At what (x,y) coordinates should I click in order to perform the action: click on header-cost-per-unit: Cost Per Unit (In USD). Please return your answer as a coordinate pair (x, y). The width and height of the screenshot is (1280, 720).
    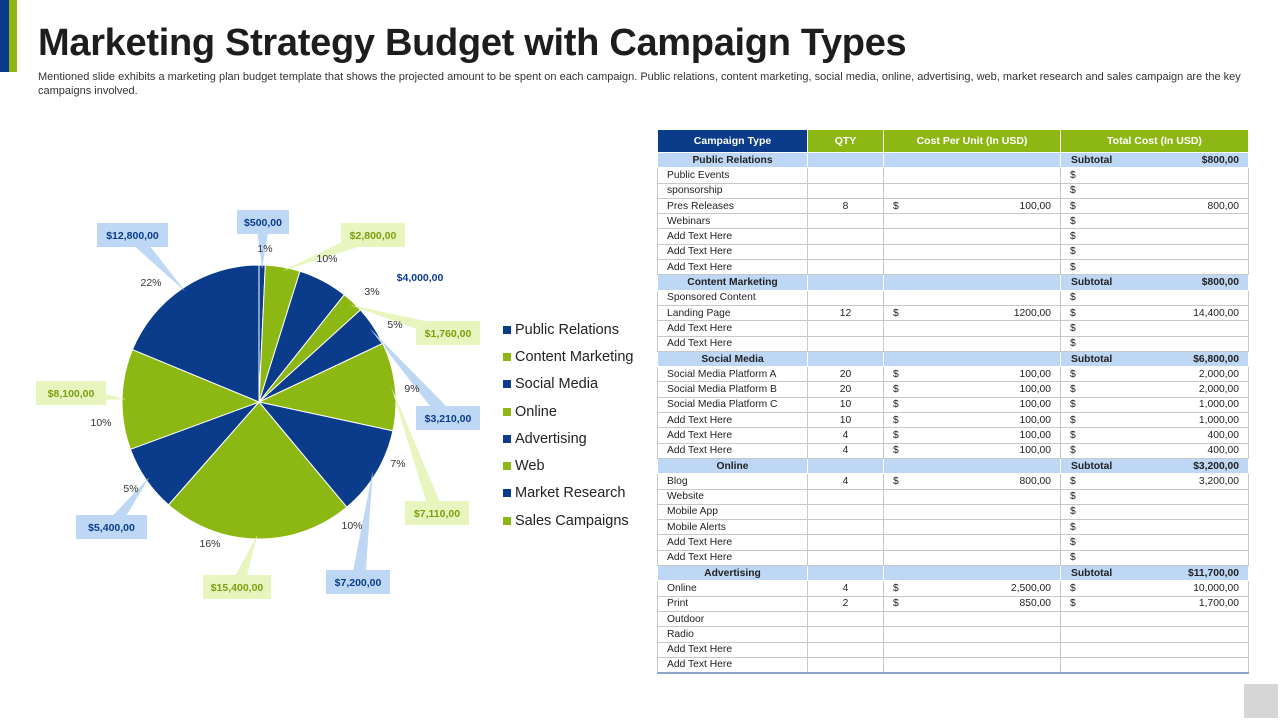
    Looking at the image, I should click on (972, 141).